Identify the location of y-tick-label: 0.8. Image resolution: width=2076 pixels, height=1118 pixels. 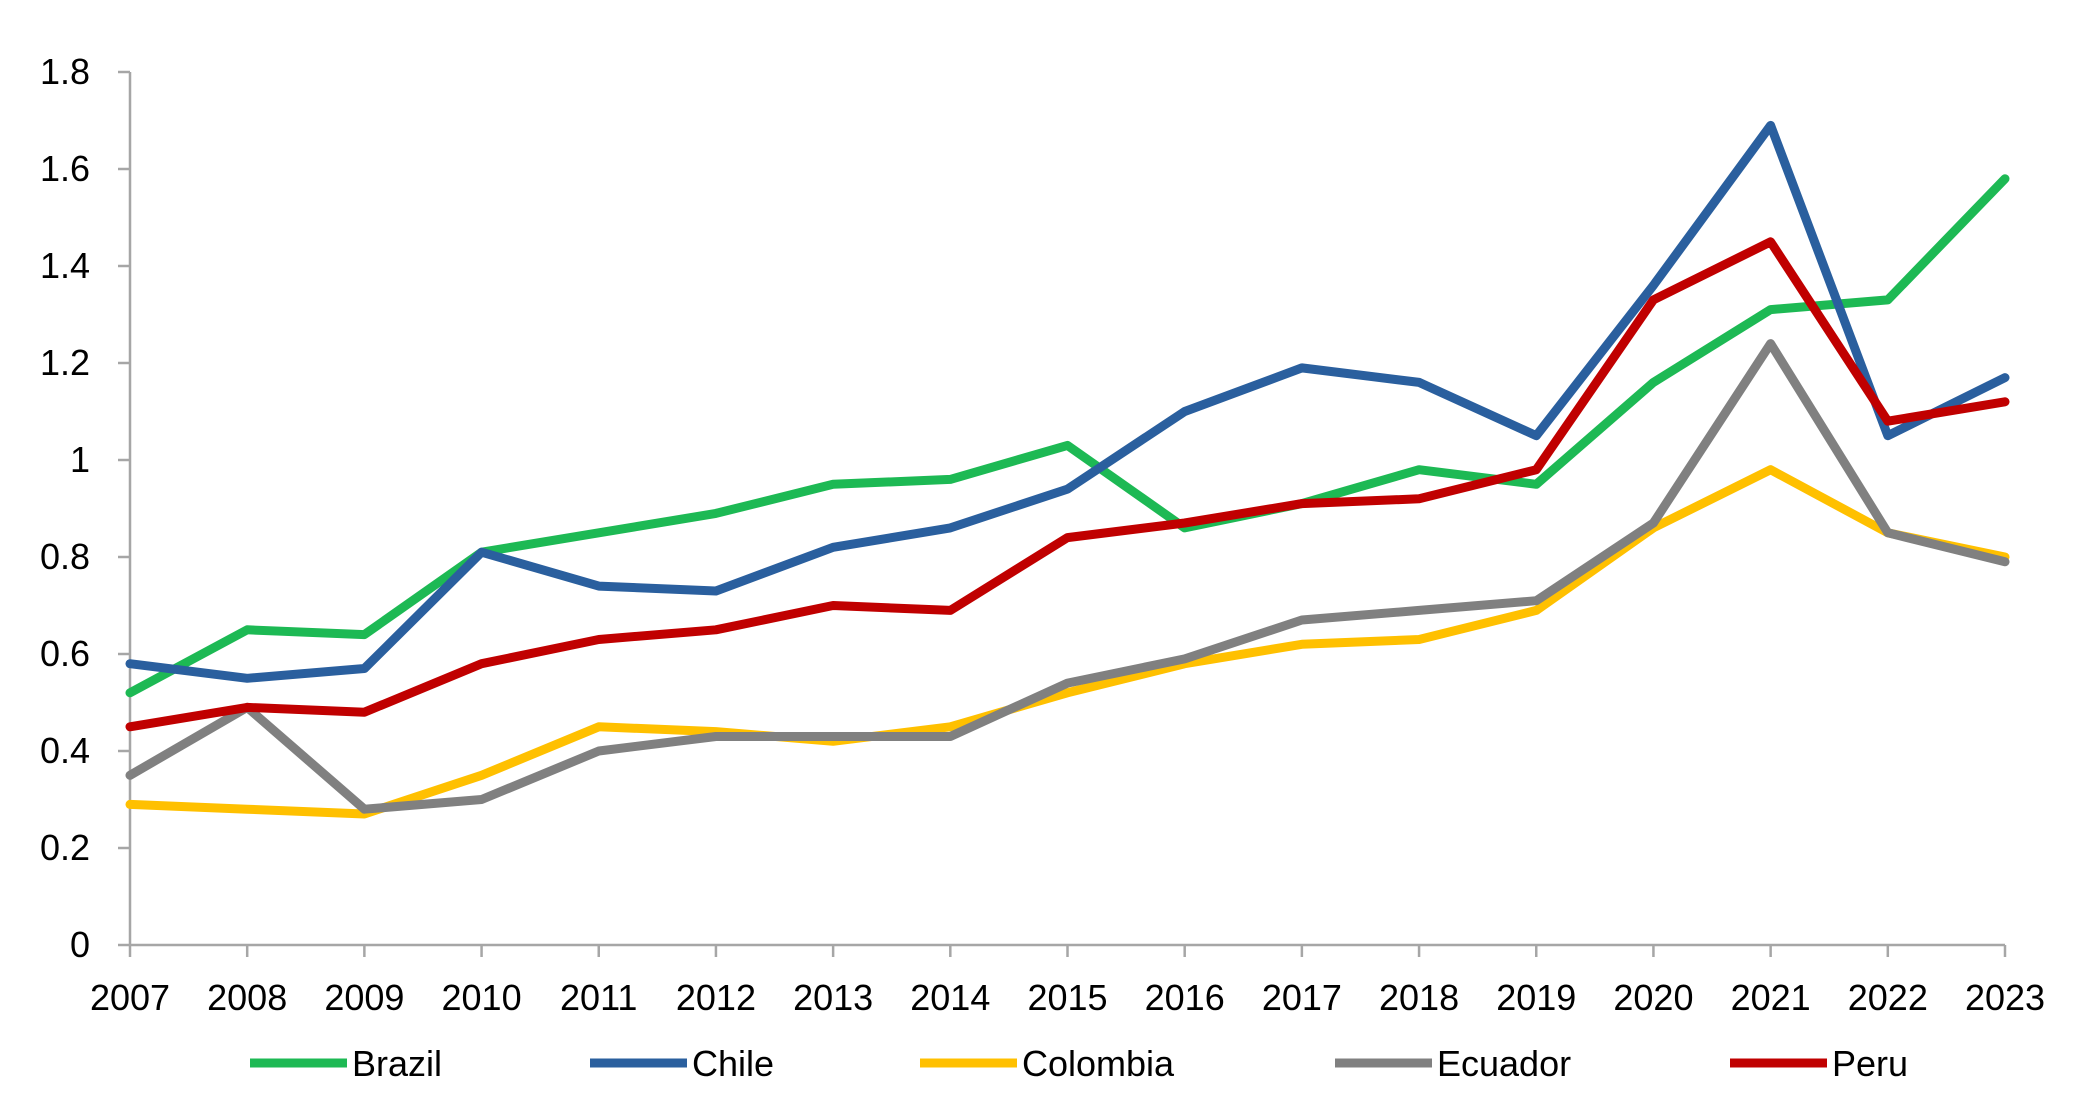
(65, 556).